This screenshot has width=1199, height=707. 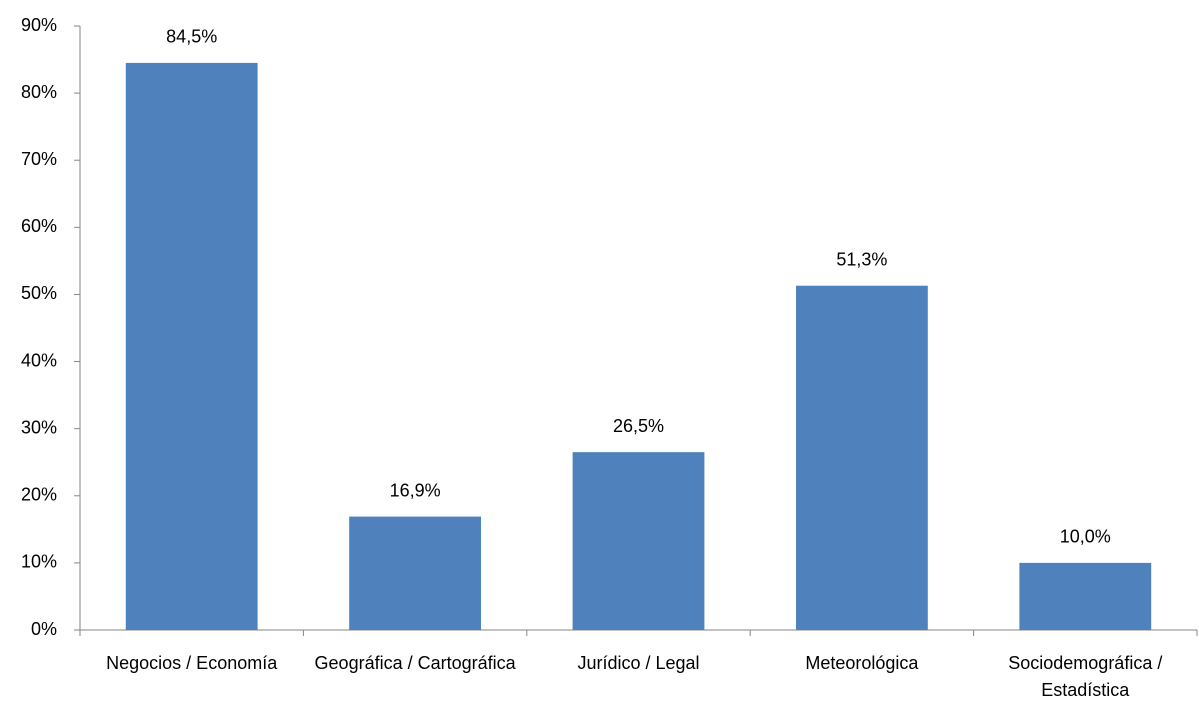 What do you see at coordinates (638, 663) in the screenshot?
I see `x-tick-label: Jurídico / Legal` at bounding box center [638, 663].